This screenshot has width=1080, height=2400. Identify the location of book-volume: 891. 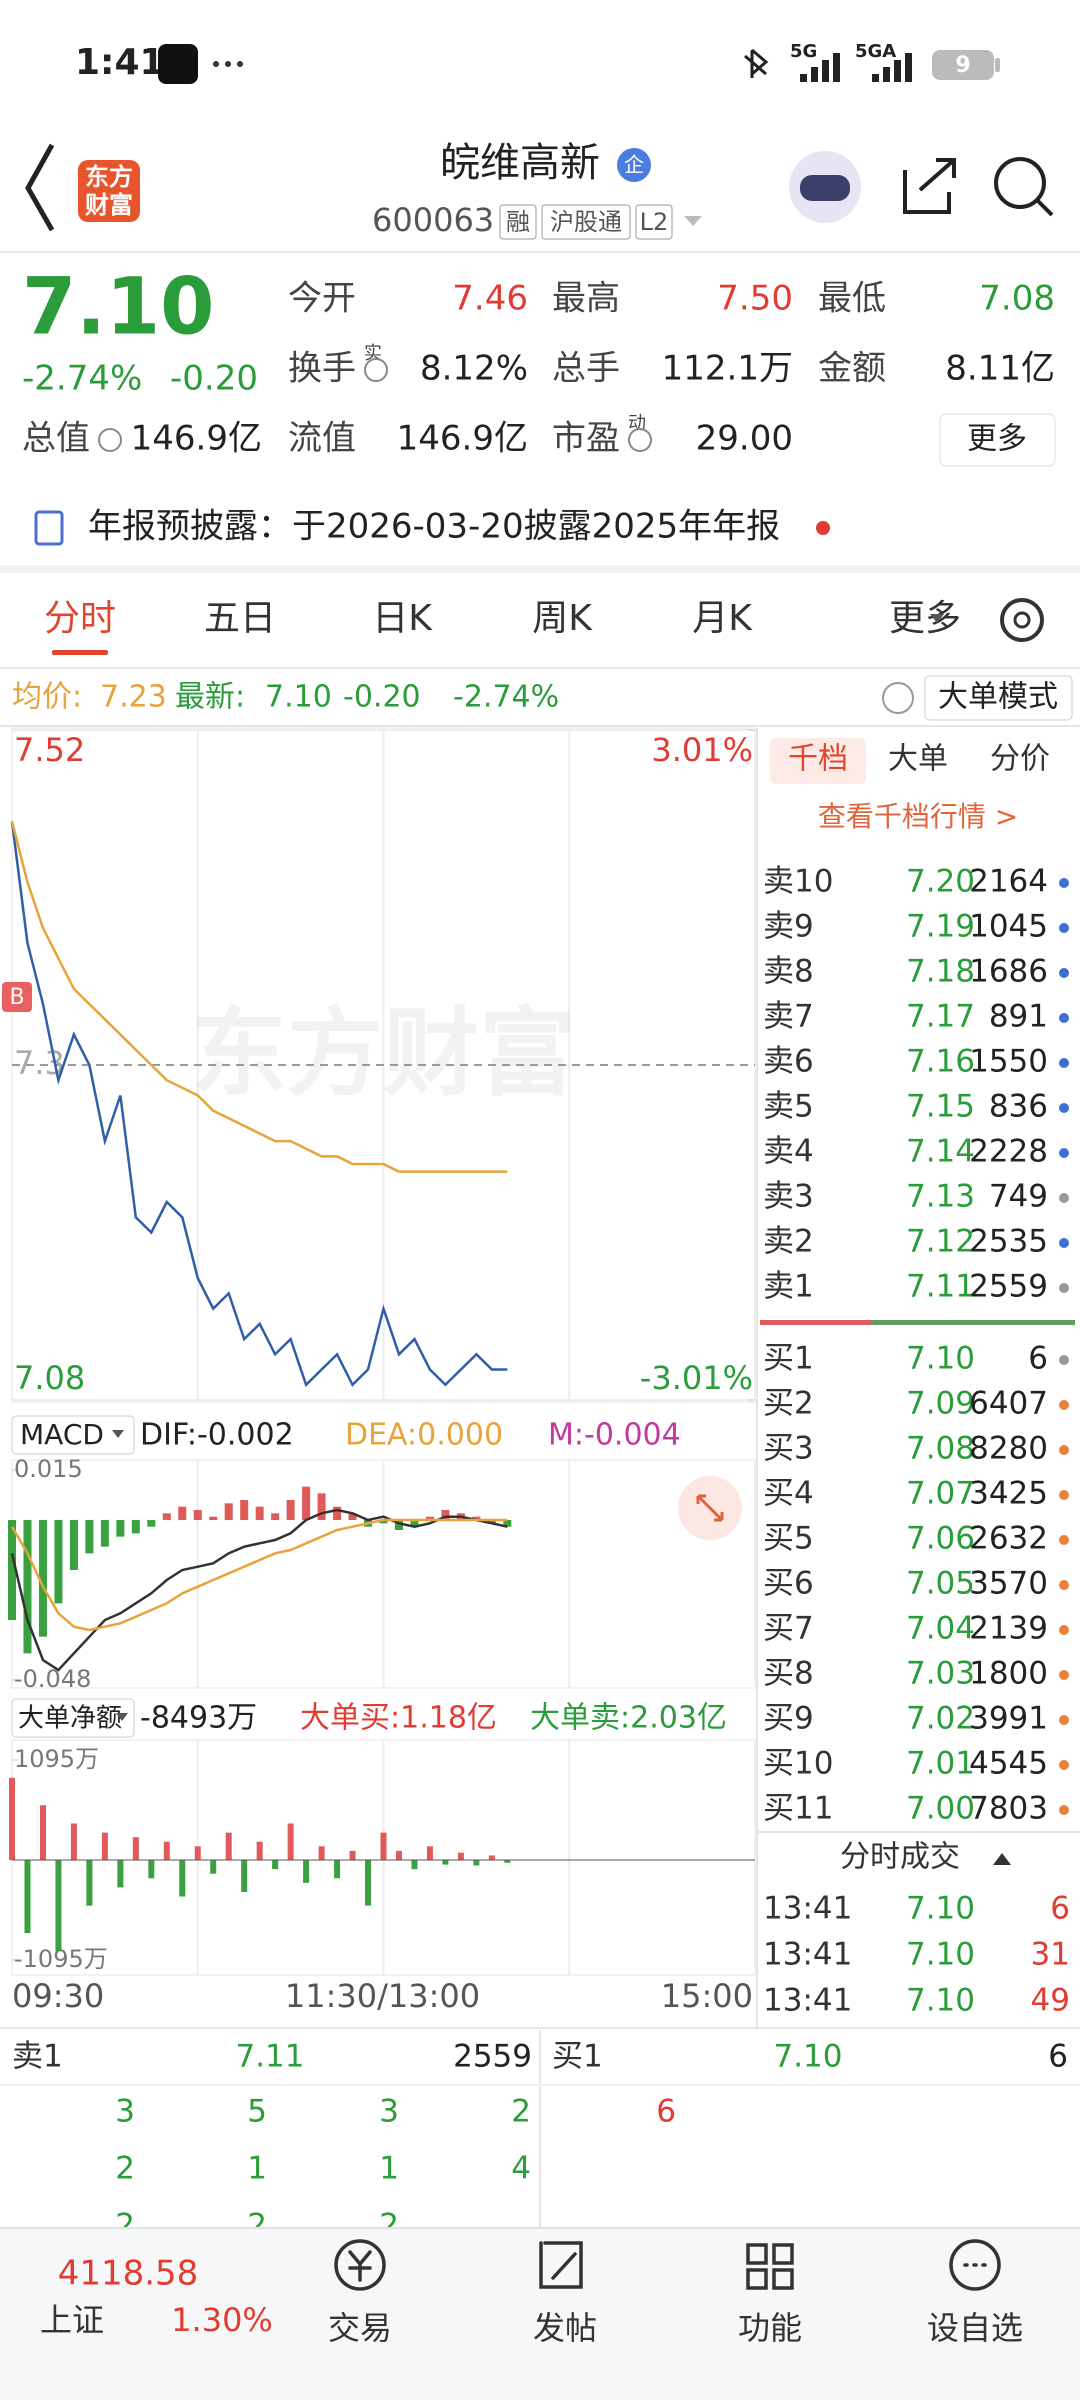
(1018, 1017).